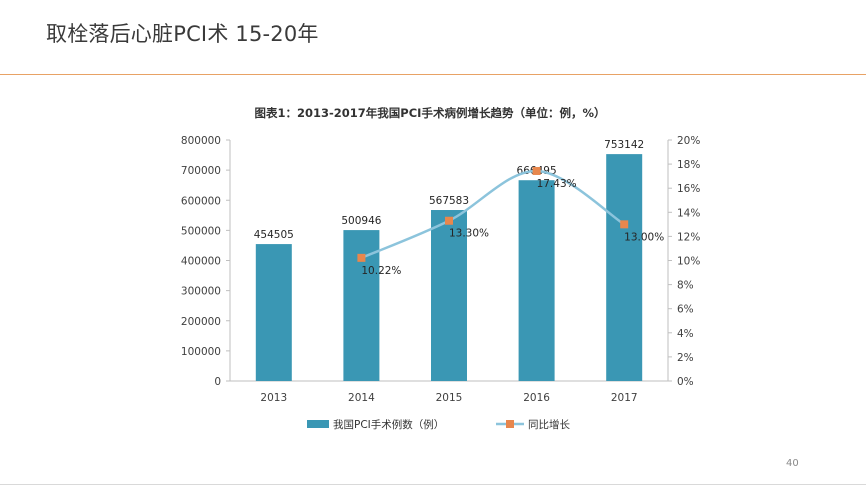 Image resolution: width=866 pixels, height=488 pixels. I want to click on footer-divider, so click(433, 484).